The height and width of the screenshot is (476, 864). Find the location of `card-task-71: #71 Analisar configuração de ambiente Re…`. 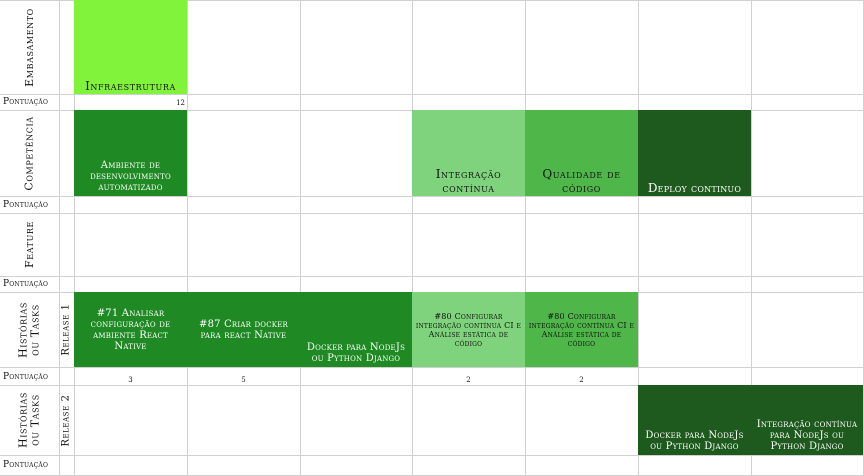

card-task-71: #71 Analisar configuração de ambiente Re… is located at coordinates (130, 329).